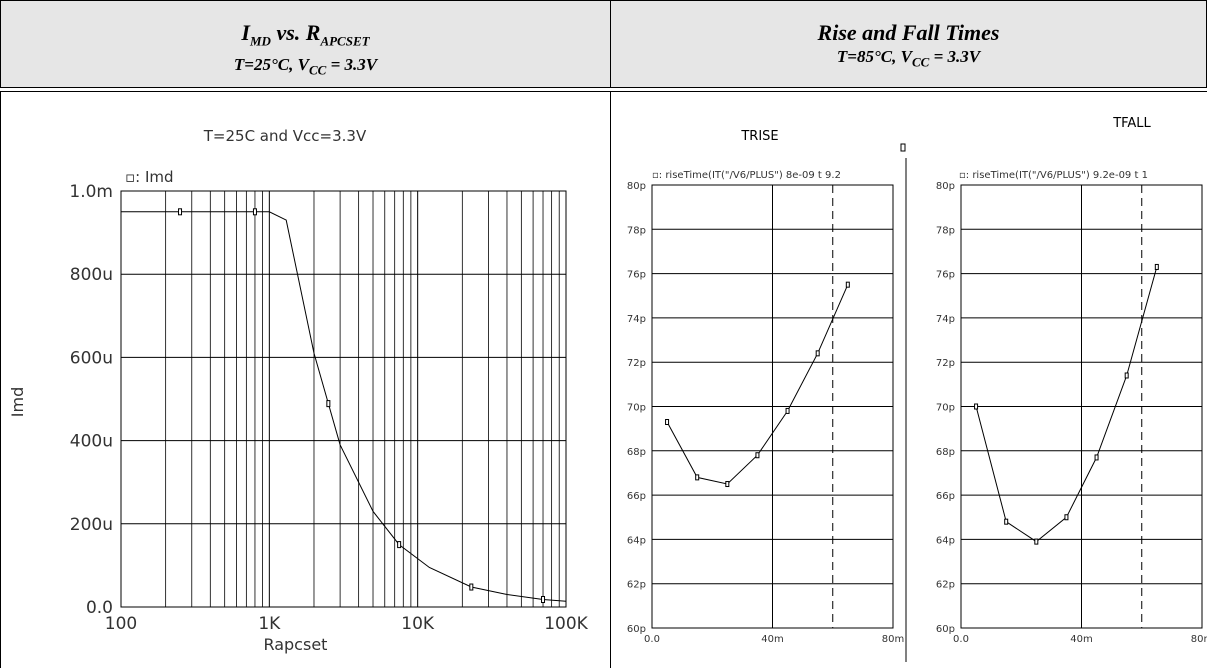  I want to click on header-rise-fall-times: Rise and Fall Times T=85°C, VCC = 3.3V, so click(908, 44).